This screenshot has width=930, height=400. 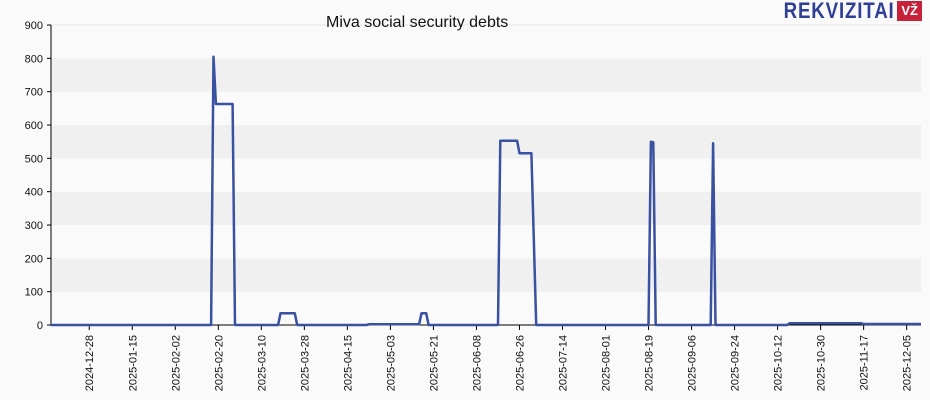 I want to click on y-tick-label: 100, so click(x=34, y=293).